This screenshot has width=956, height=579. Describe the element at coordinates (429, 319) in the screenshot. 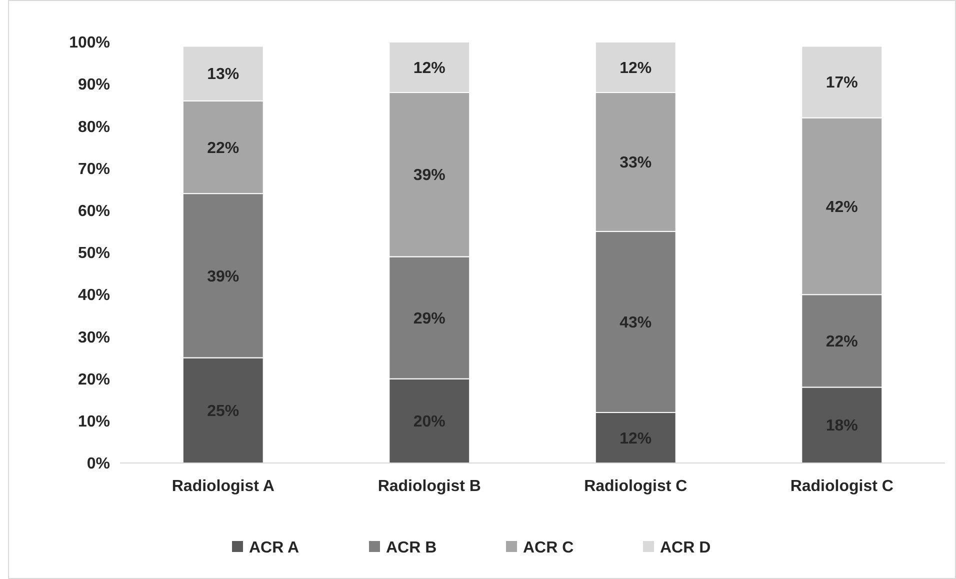

I see `data-label: 29%` at that location.